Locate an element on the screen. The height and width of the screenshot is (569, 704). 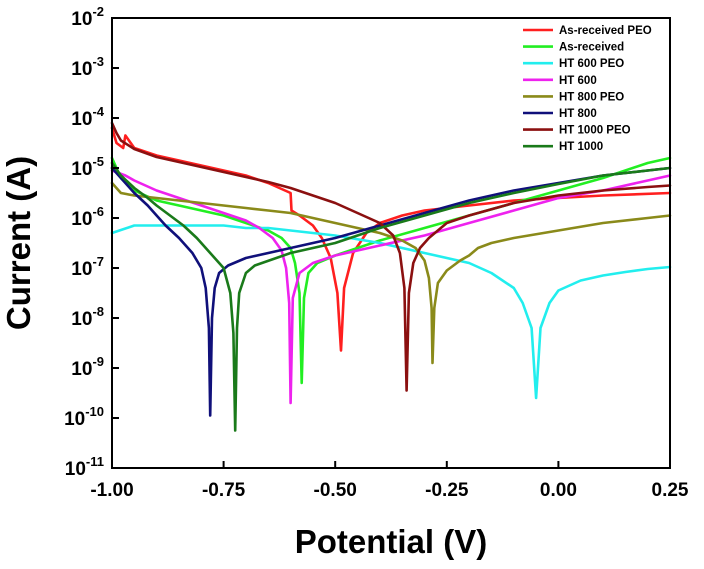
x-tick-label: 0.25 is located at coordinates (670, 490).